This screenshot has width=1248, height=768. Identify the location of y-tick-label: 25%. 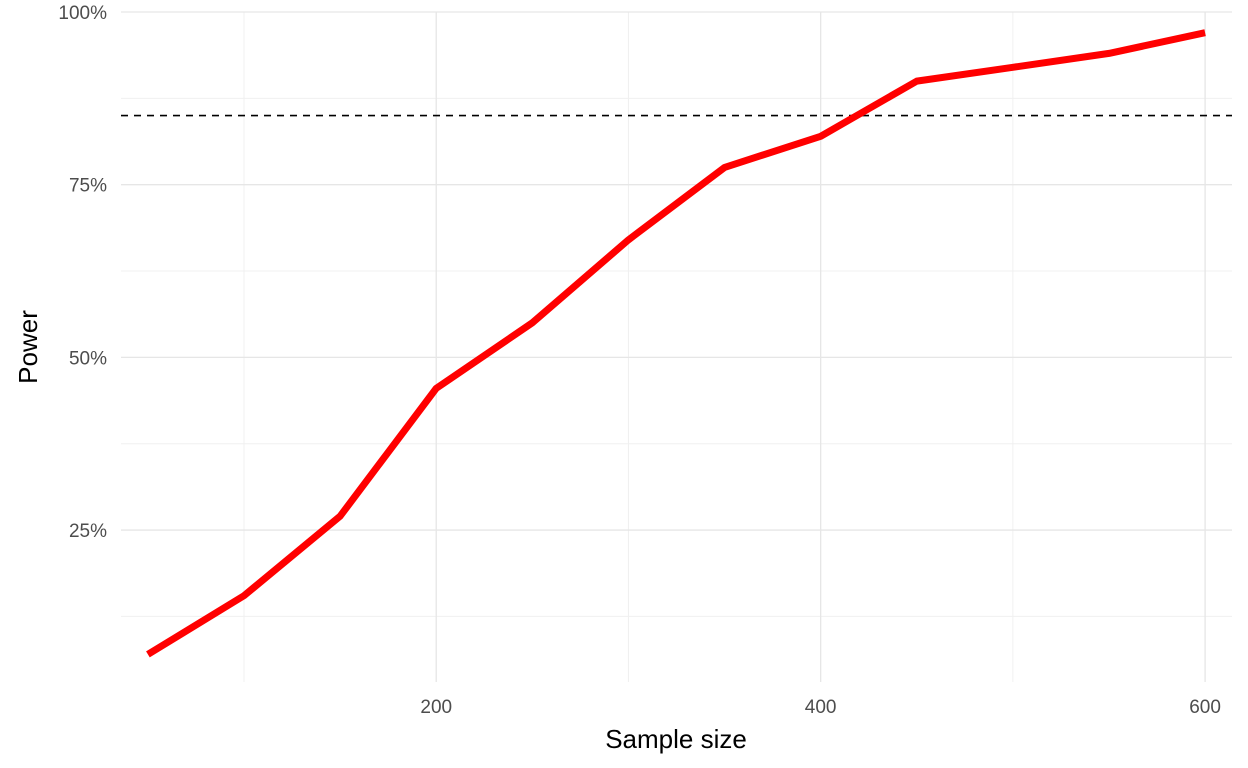
(88, 531).